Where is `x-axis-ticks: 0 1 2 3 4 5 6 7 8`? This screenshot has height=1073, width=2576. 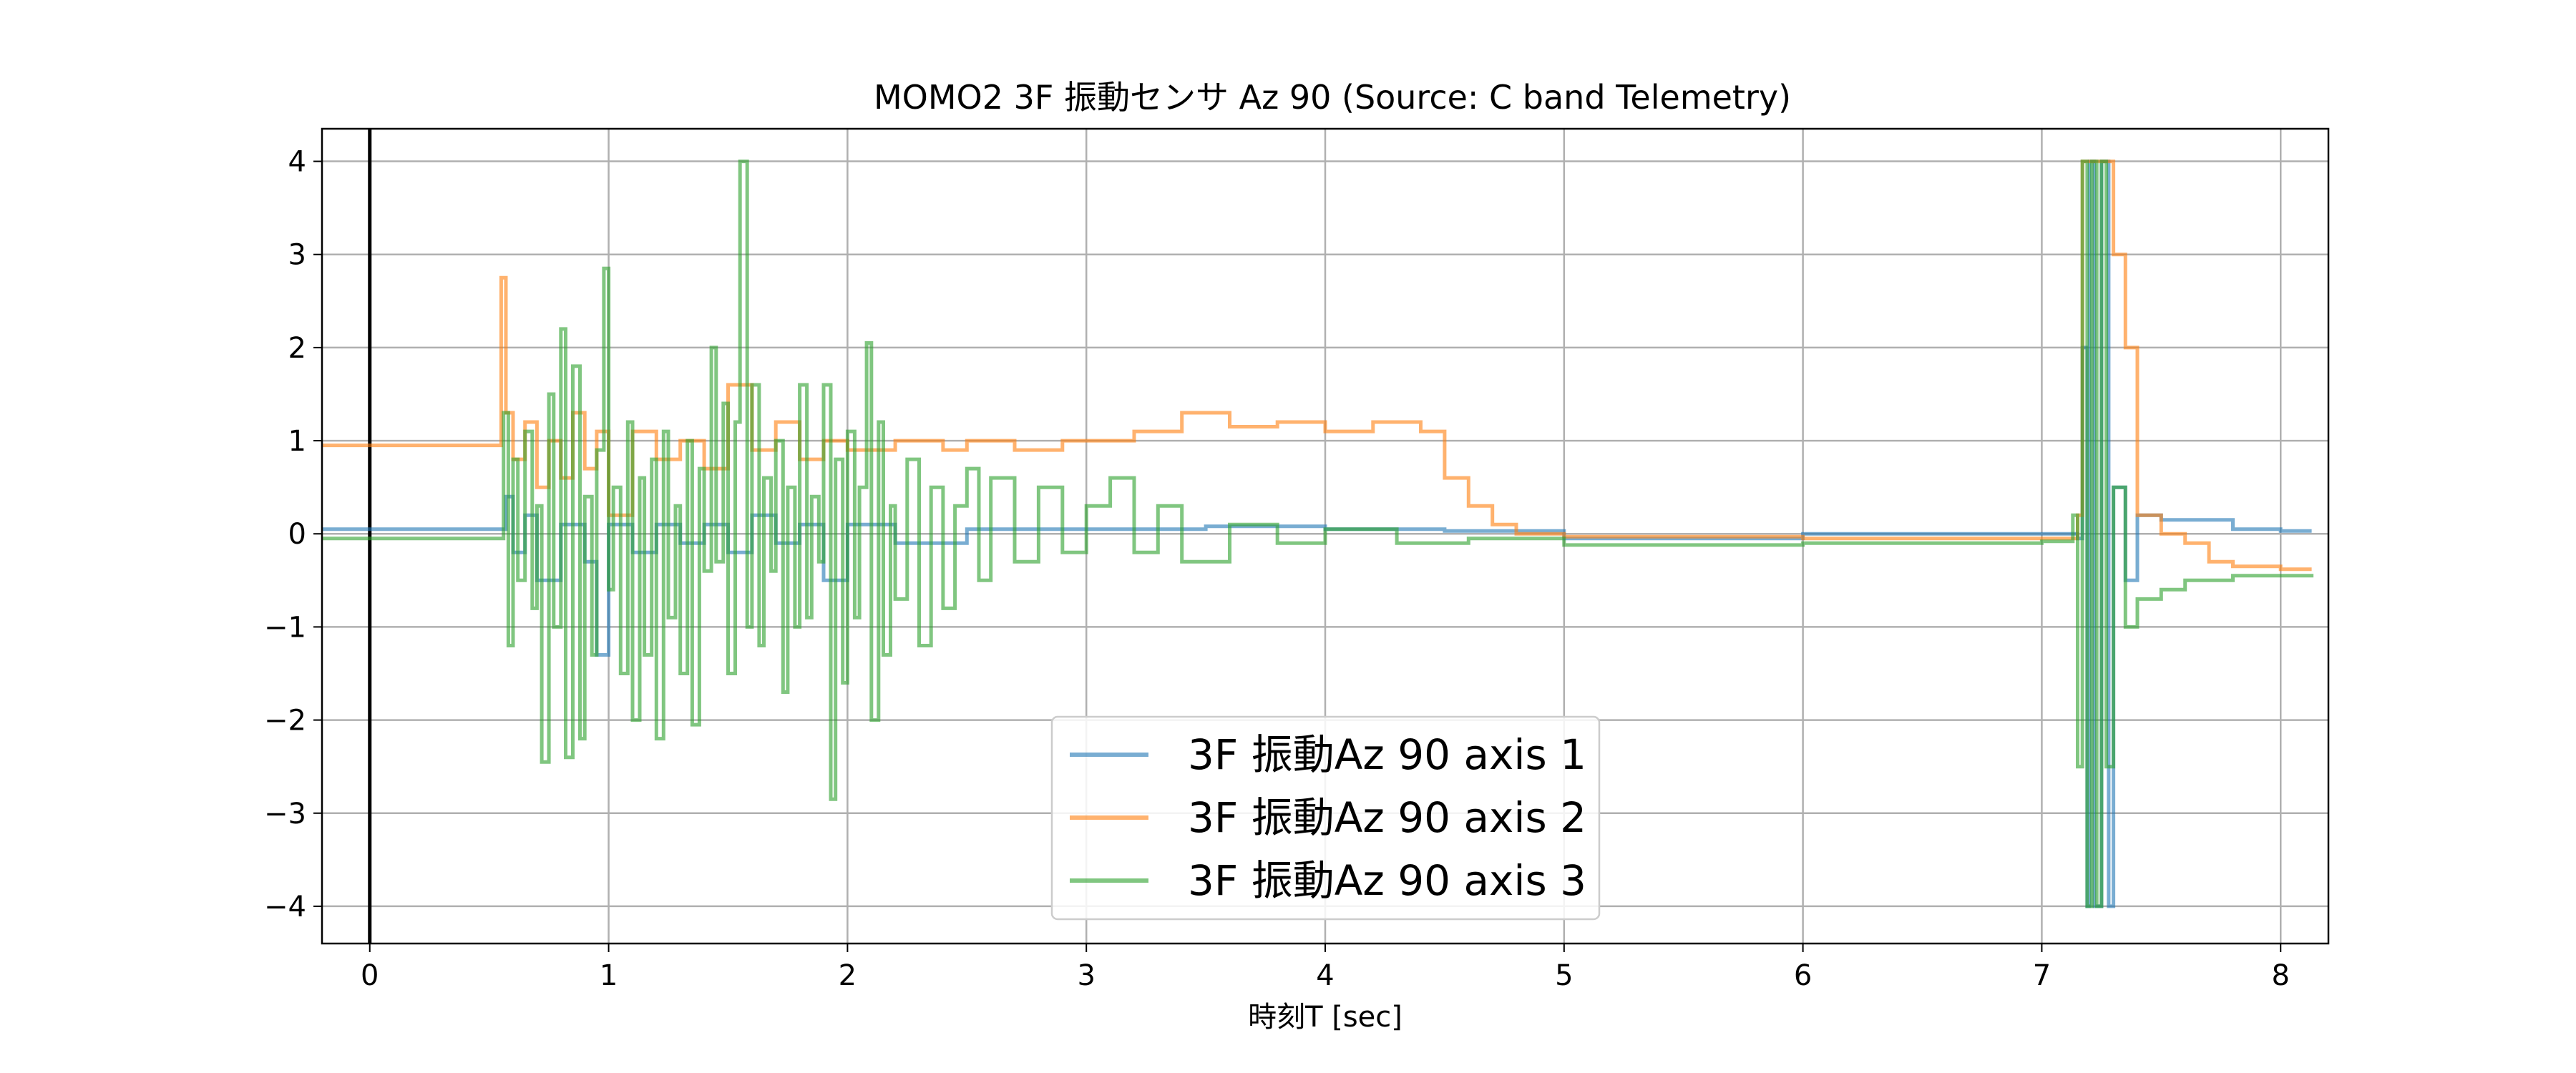
x-axis-ticks: 0 1 2 3 4 5 6 7 8 is located at coordinates (1325, 968).